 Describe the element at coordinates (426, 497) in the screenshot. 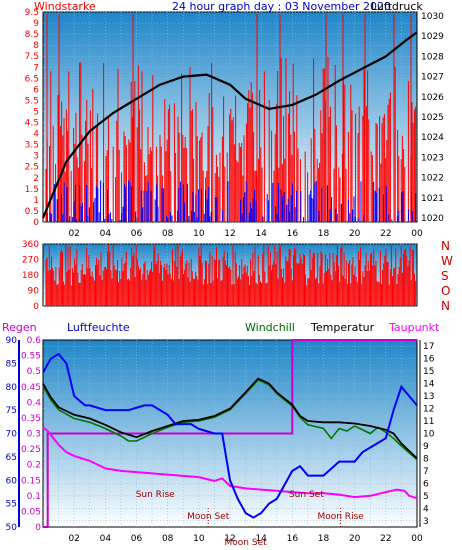

I see `temperature-tick-label: 5` at that location.